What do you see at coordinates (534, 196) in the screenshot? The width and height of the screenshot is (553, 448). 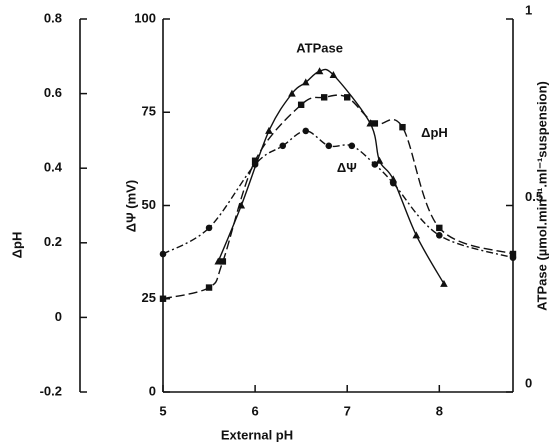 I see `y2-tick-label: 0.5` at bounding box center [534, 196].